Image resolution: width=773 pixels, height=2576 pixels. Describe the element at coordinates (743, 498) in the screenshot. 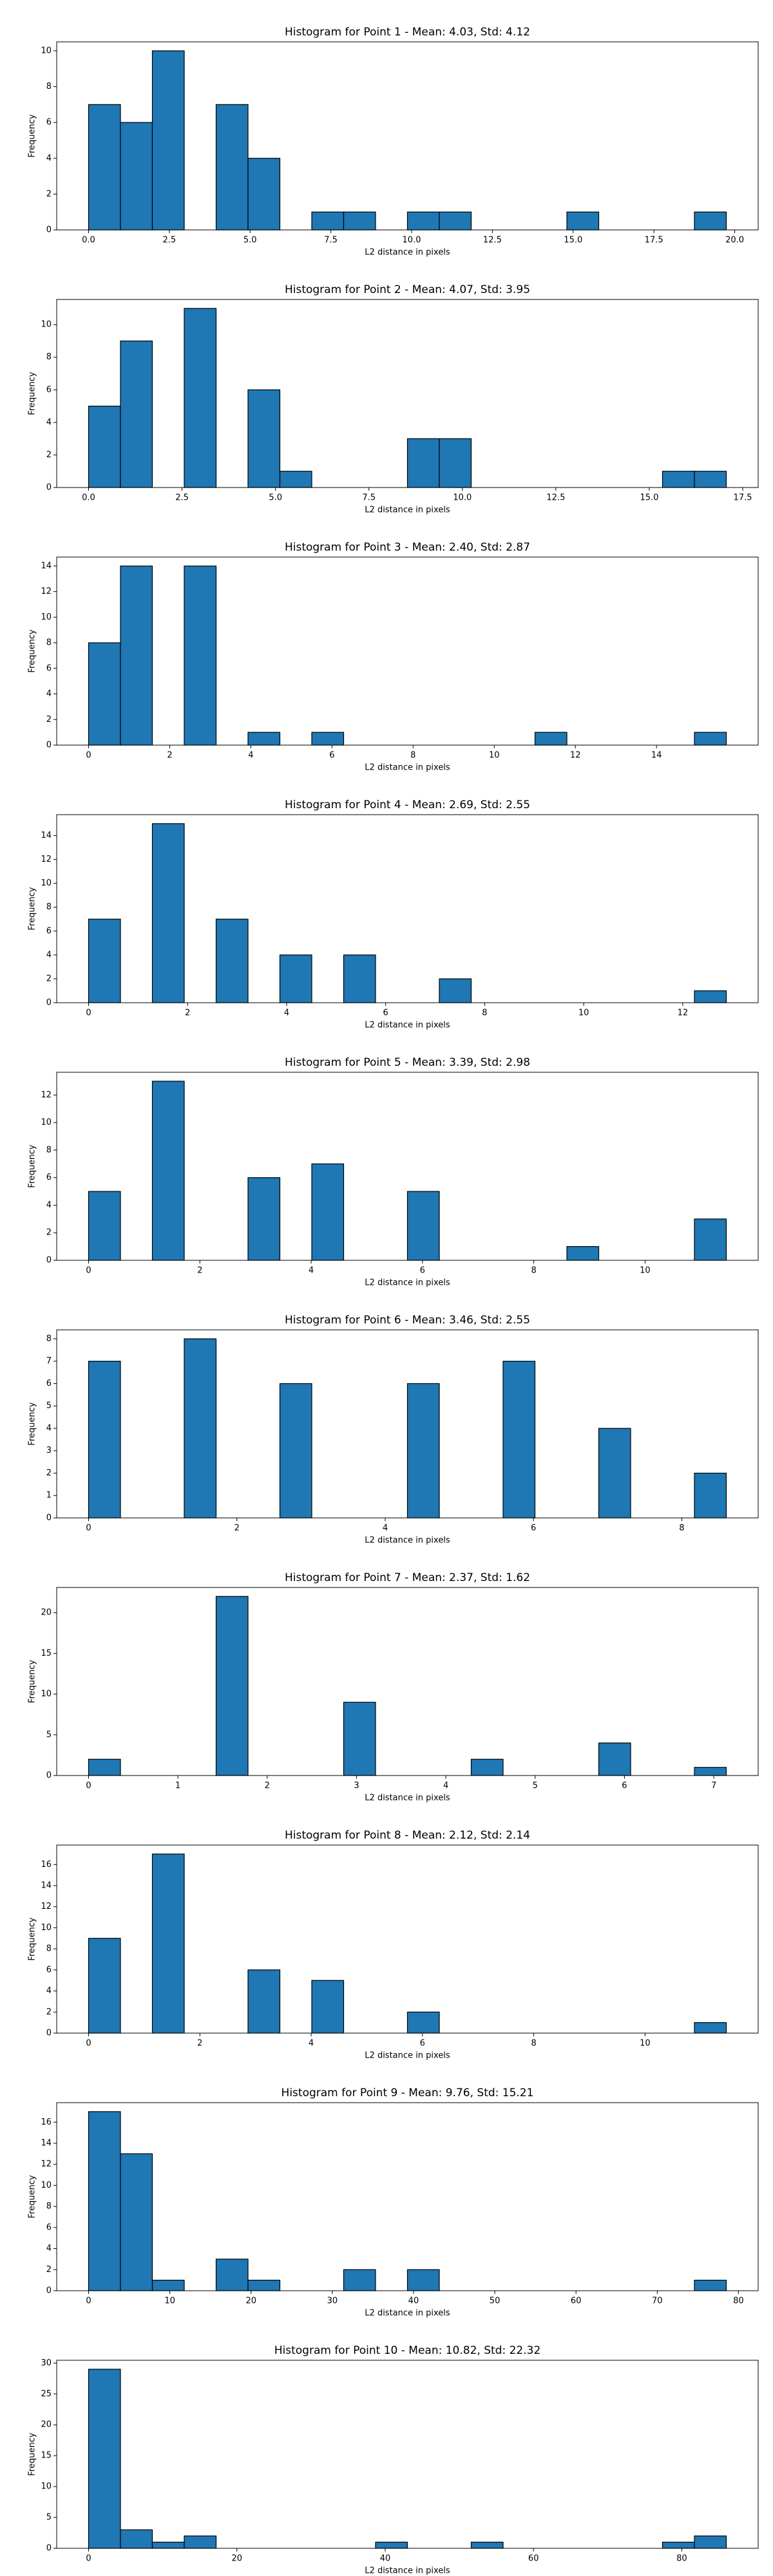

I see `x-tick-label: 17.5` at that location.